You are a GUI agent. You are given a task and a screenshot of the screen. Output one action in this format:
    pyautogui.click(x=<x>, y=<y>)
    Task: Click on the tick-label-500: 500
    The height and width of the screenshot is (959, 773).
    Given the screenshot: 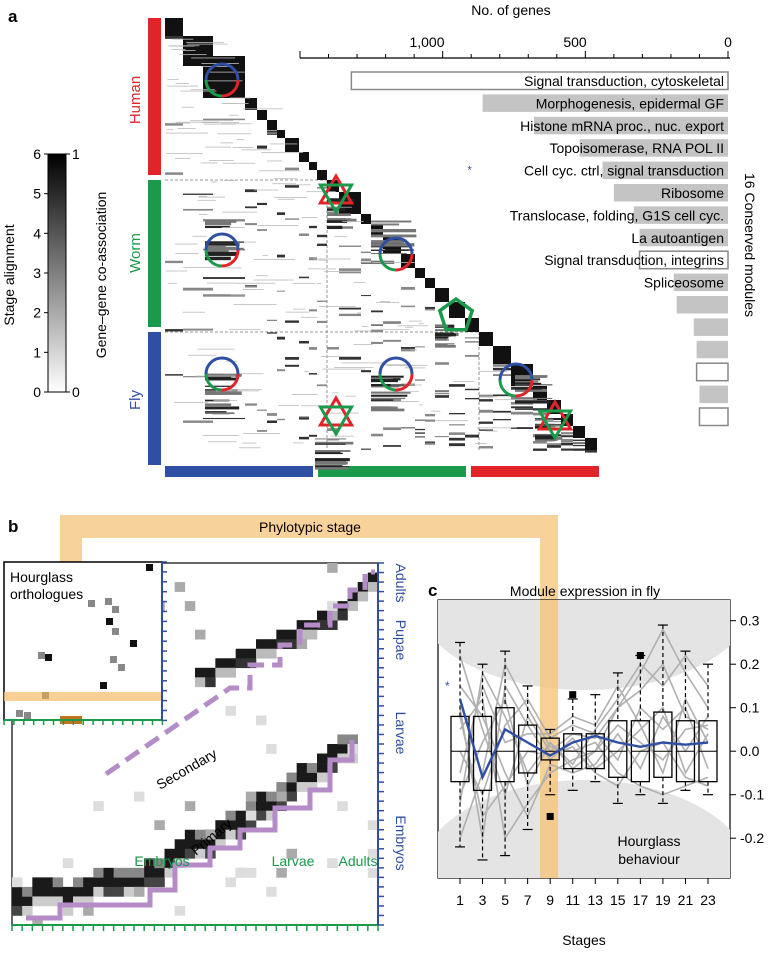 What is the action you would take?
    pyautogui.click(x=575, y=42)
    